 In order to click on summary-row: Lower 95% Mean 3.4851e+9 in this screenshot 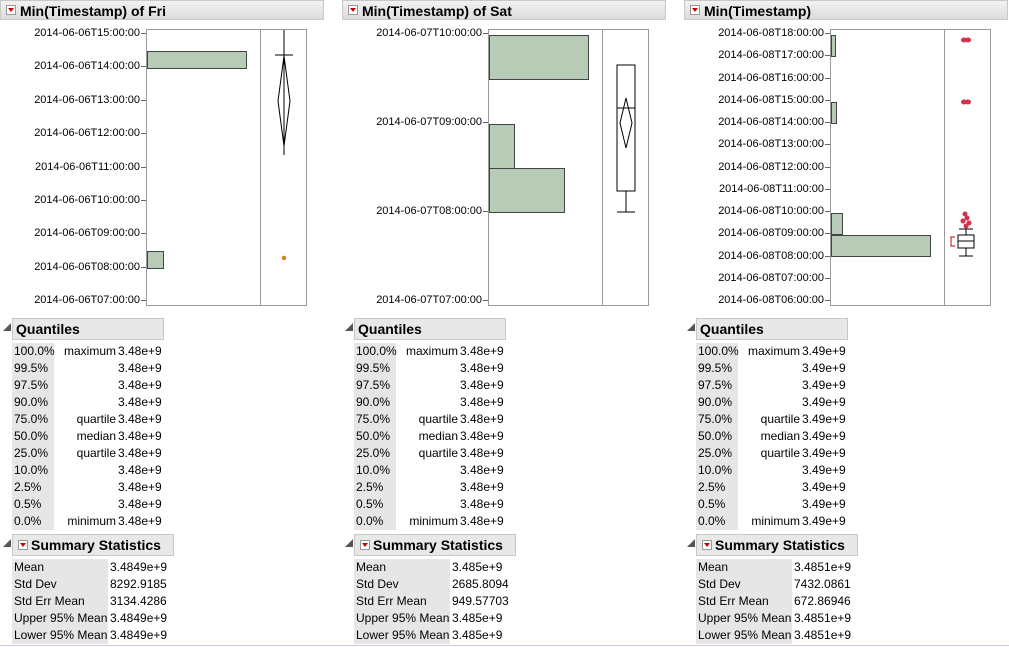, I will do `click(786, 635)`.